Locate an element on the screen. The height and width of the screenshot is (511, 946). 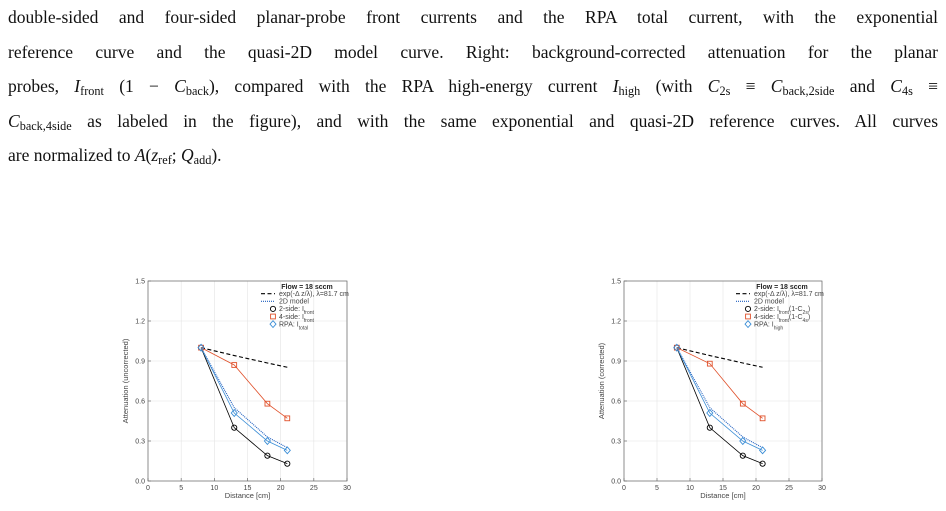
x-tick-label: 15 is located at coordinates (723, 488).